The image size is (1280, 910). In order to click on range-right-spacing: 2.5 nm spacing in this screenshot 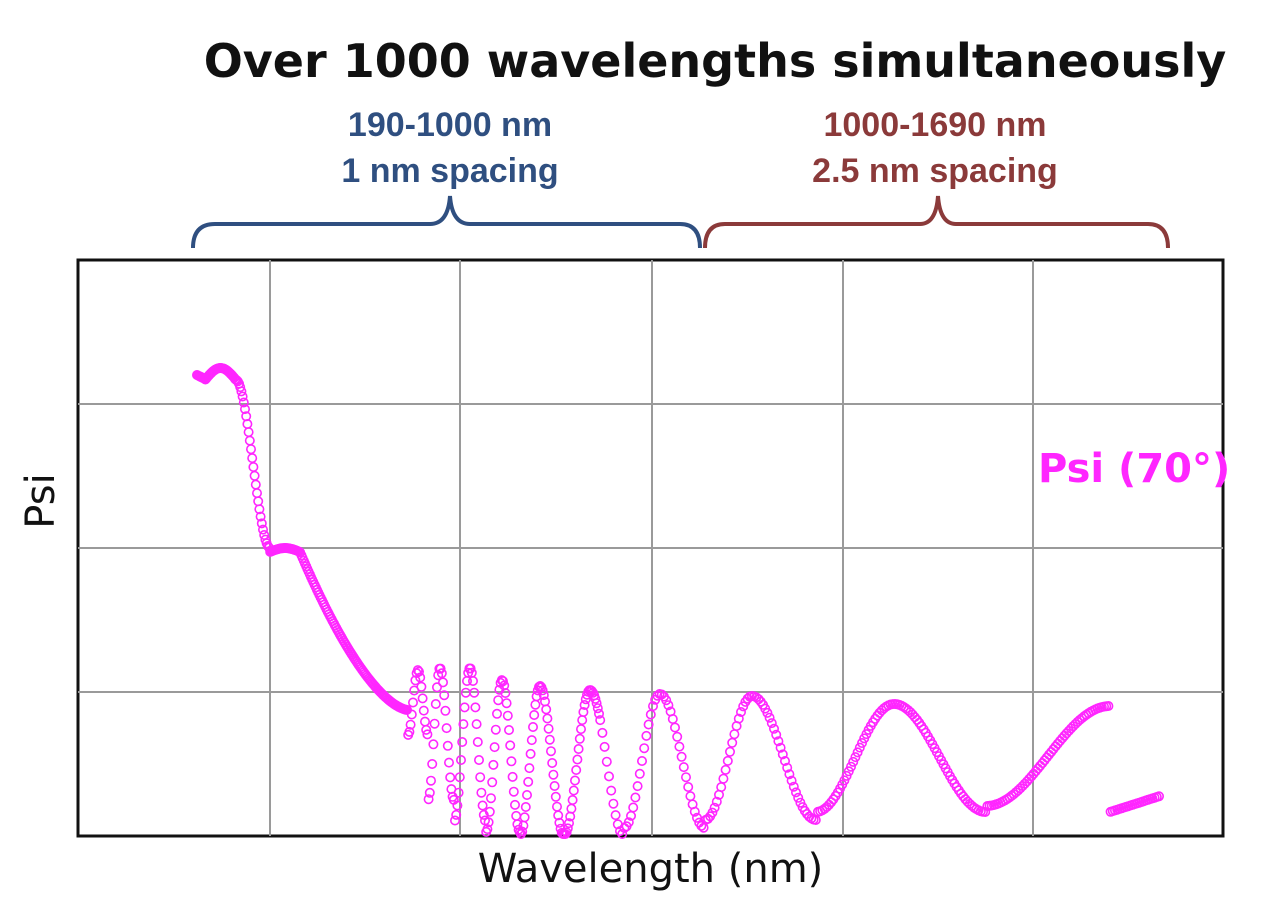, I will do `click(935, 171)`.